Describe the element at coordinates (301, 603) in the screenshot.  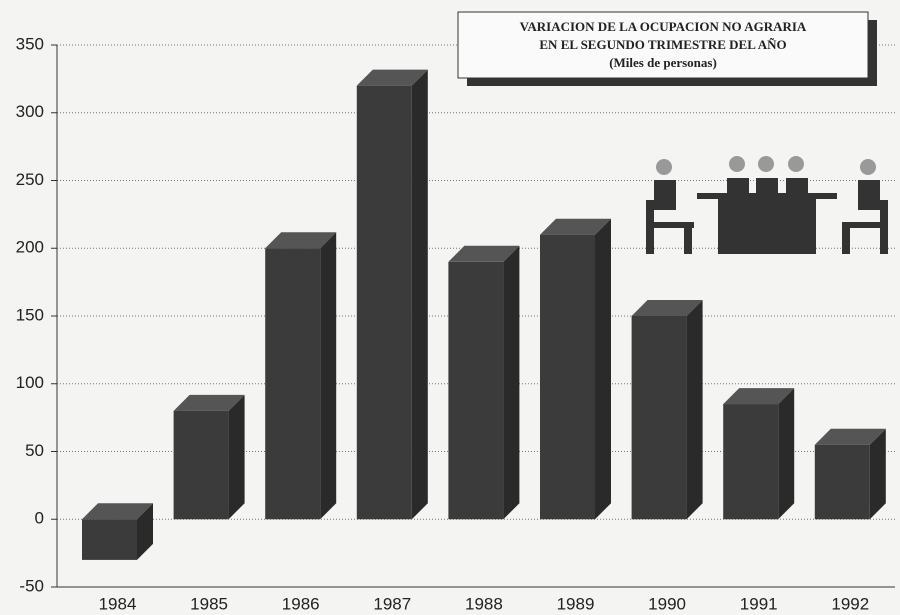
I see `x-tick-label: 1986` at that location.